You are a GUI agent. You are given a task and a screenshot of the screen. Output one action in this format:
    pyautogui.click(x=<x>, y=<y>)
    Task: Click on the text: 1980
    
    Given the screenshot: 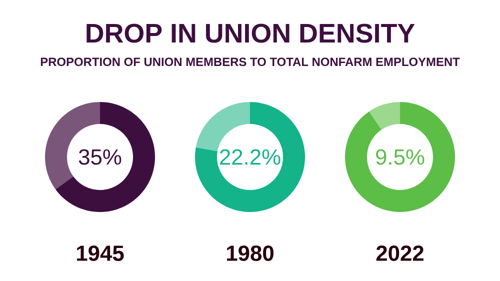 What is the action you would take?
    pyautogui.click(x=250, y=253)
    